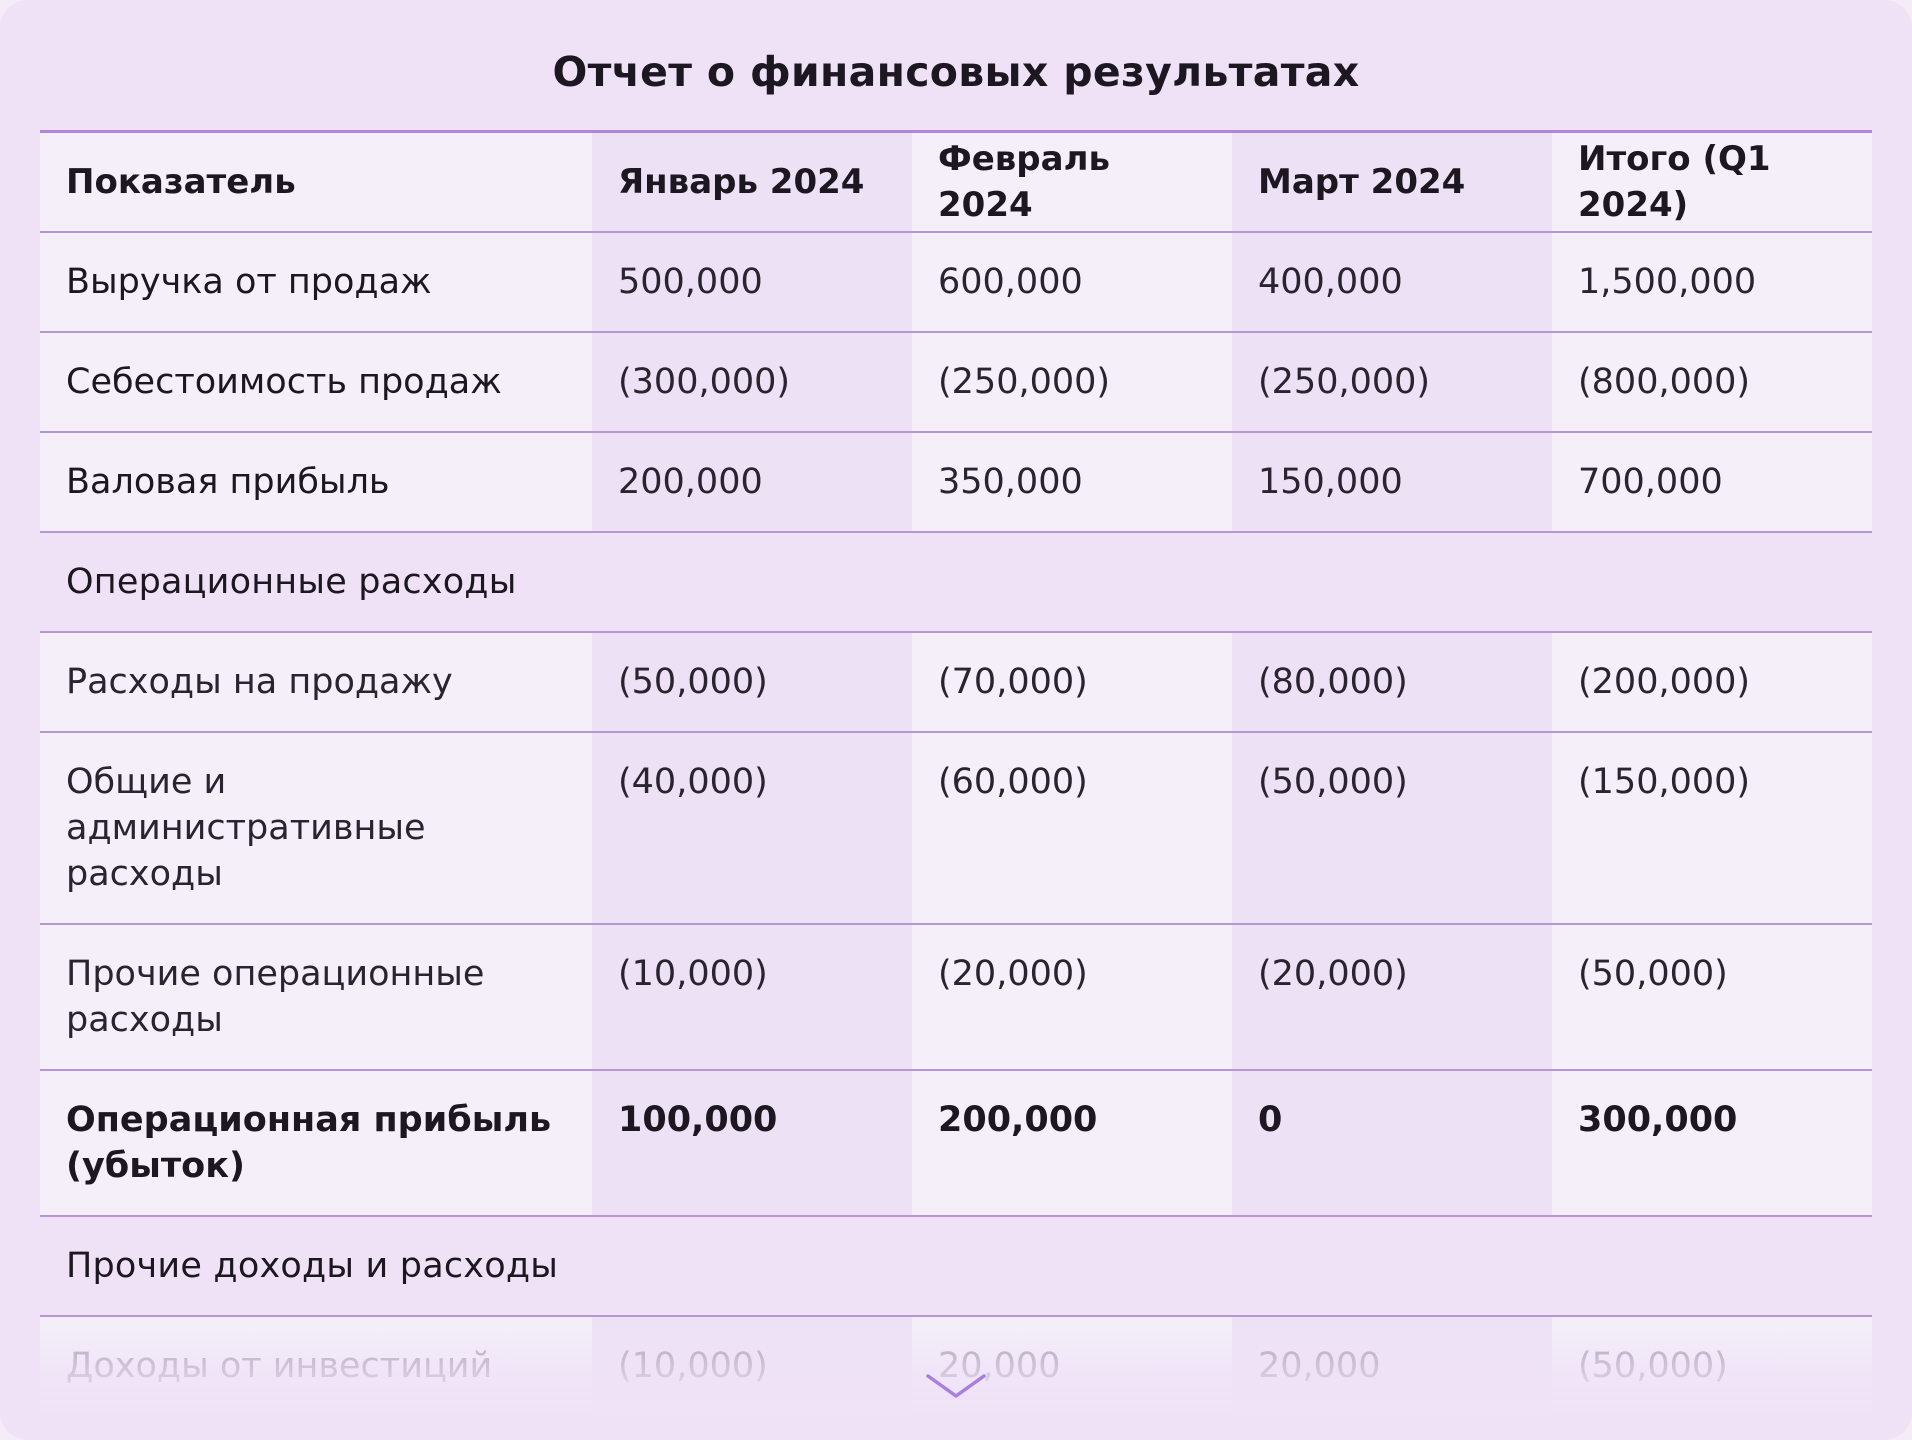 The image size is (1912, 1440). I want to click on table-cell: 300,000, so click(1712, 1143).